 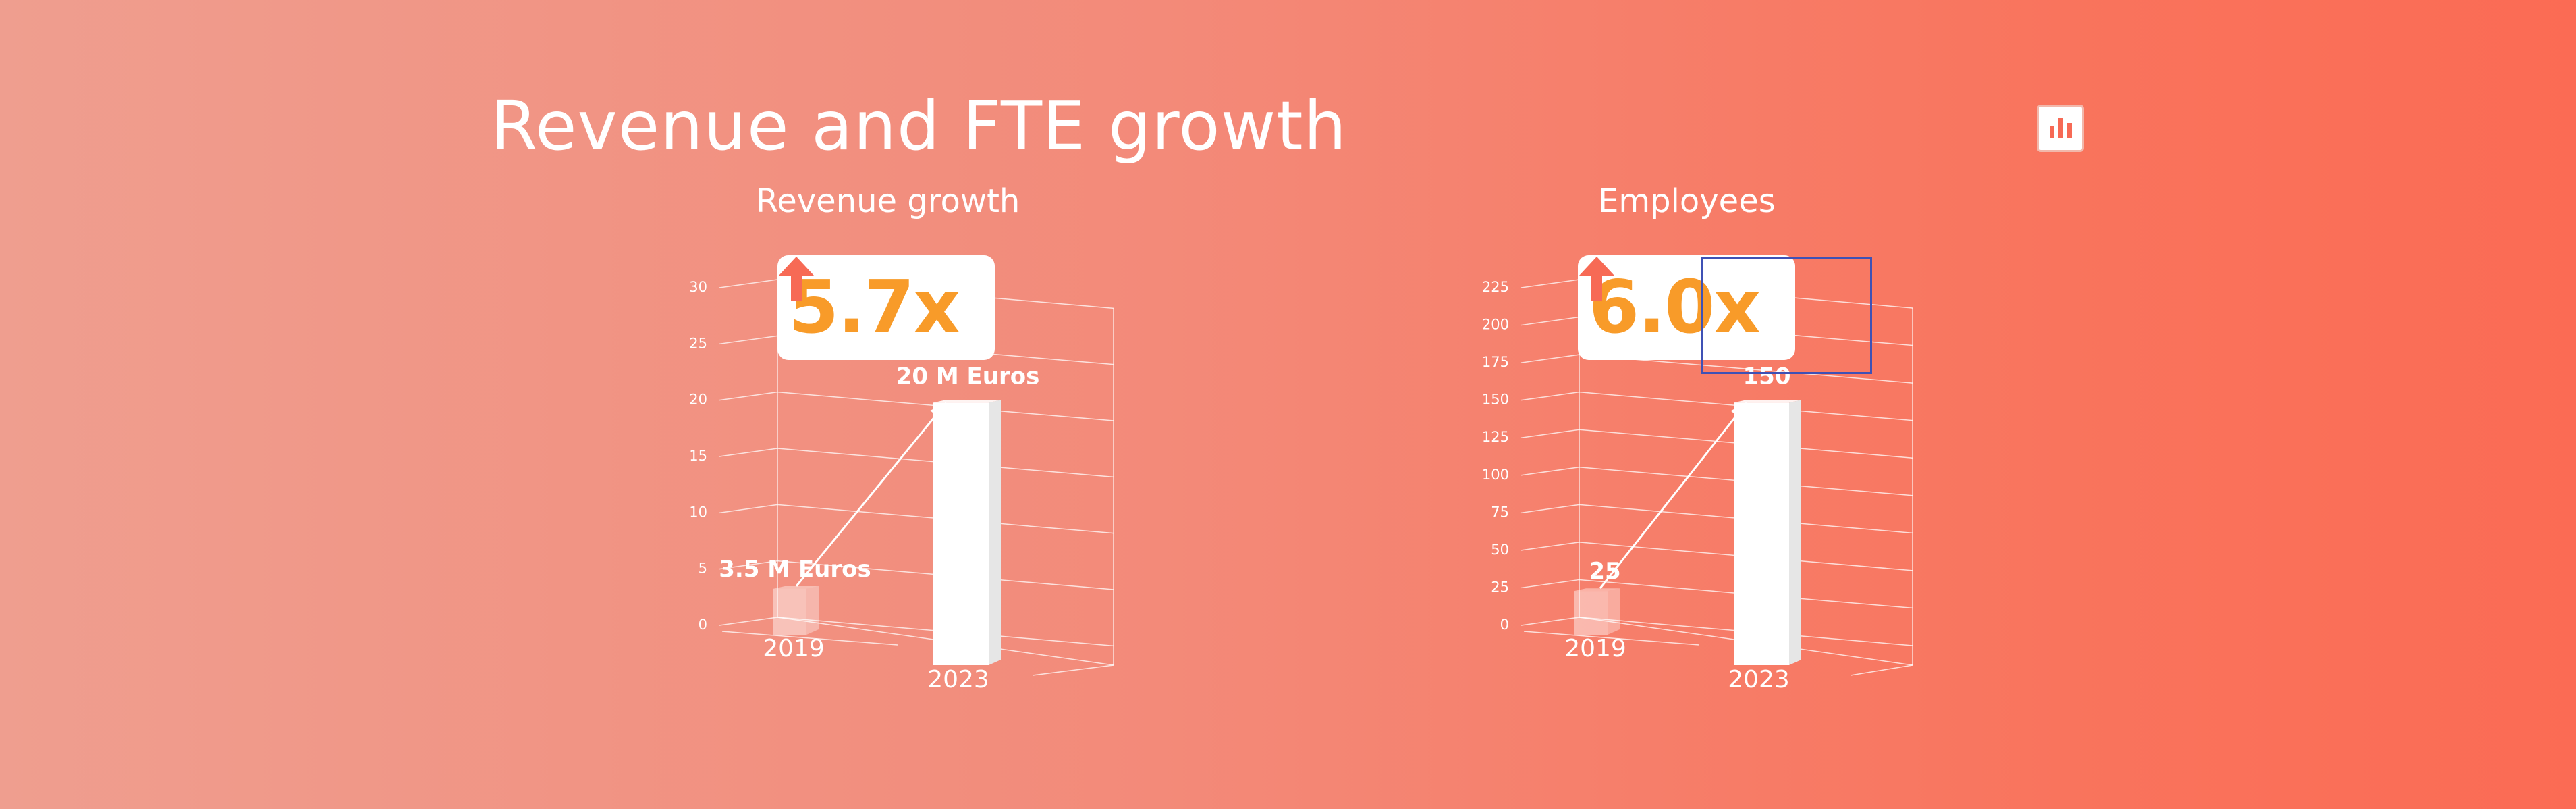 What do you see at coordinates (1500, 550) in the screenshot?
I see `y-tick-label: 50` at bounding box center [1500, 550].